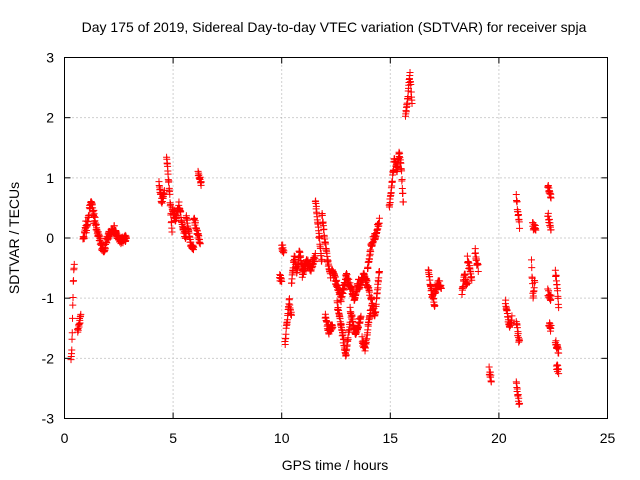 This screenshot has width=640, height=480. Describe the element at coordinates (335, 465) in the screenshot. I see `x-axis-label: GPS time / hours` at that location.